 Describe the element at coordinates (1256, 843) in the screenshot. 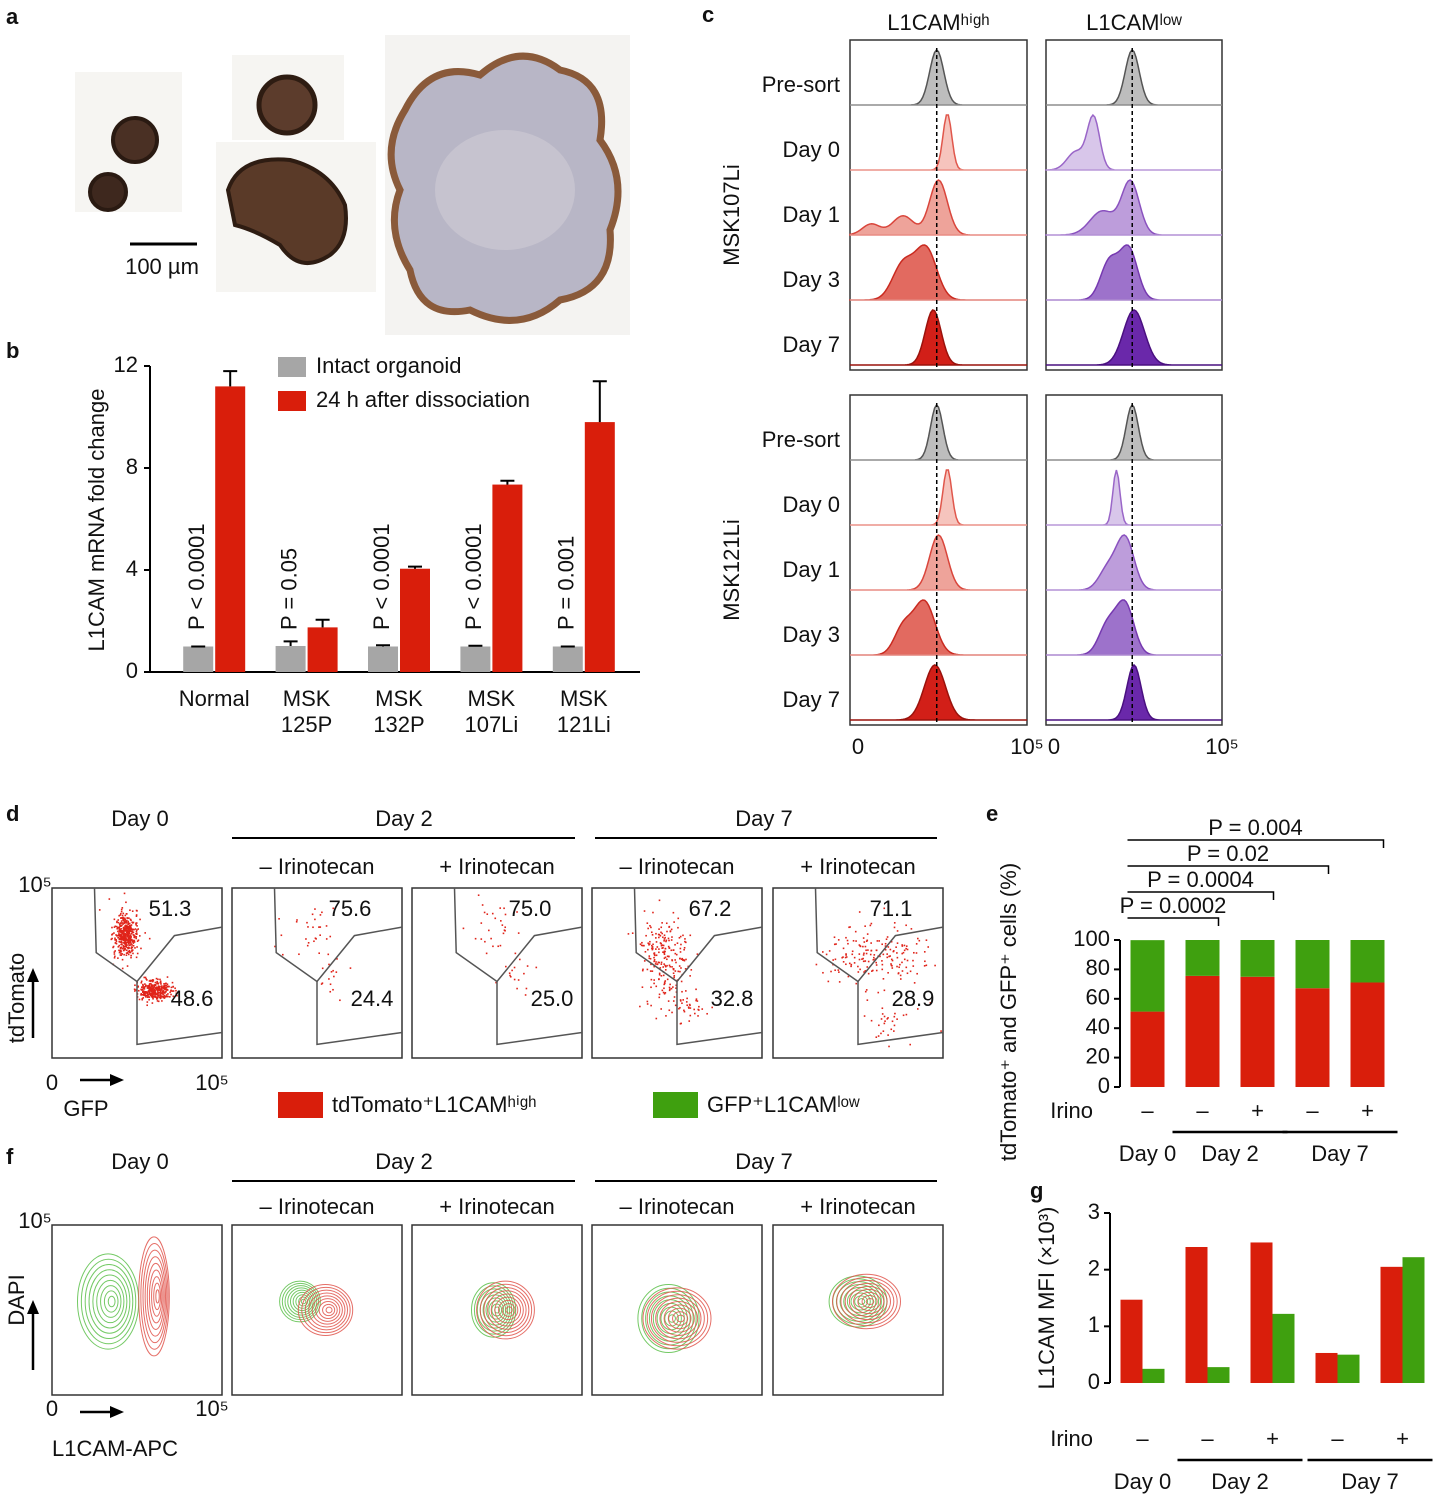

I see `significance-bracket` at that location.